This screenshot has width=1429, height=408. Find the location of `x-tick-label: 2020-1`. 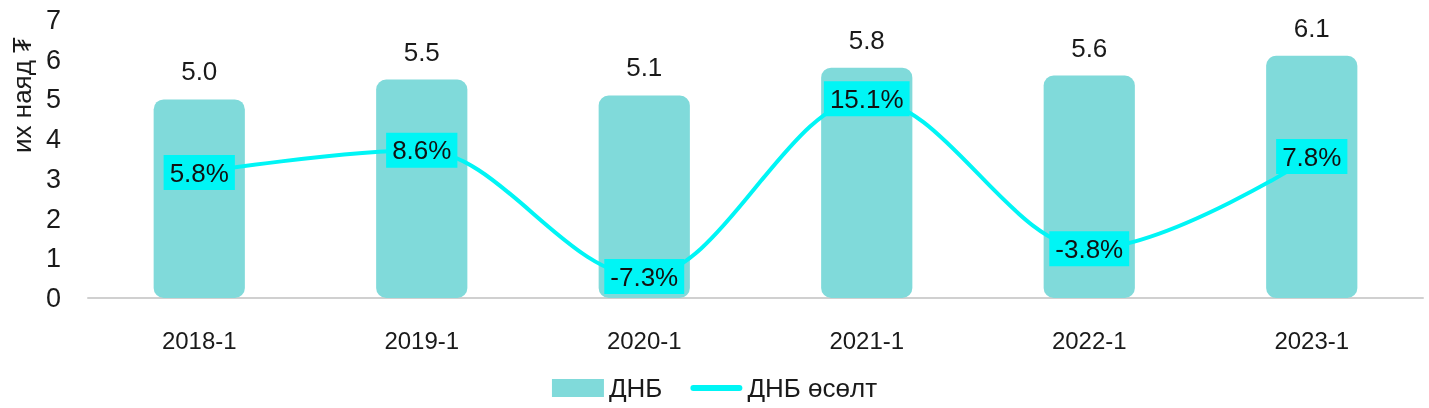

x-tick-label: 2020-1 is located at coordinates (644, 340).